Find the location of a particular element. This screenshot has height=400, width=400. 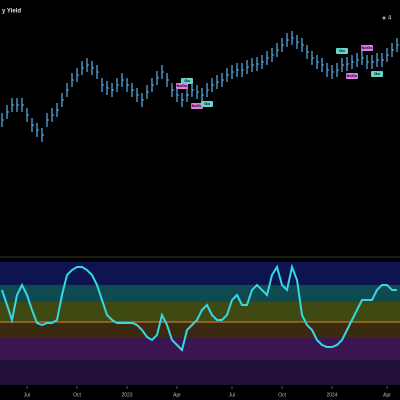

legend-text: 4 is located at coordinates (390, 19).